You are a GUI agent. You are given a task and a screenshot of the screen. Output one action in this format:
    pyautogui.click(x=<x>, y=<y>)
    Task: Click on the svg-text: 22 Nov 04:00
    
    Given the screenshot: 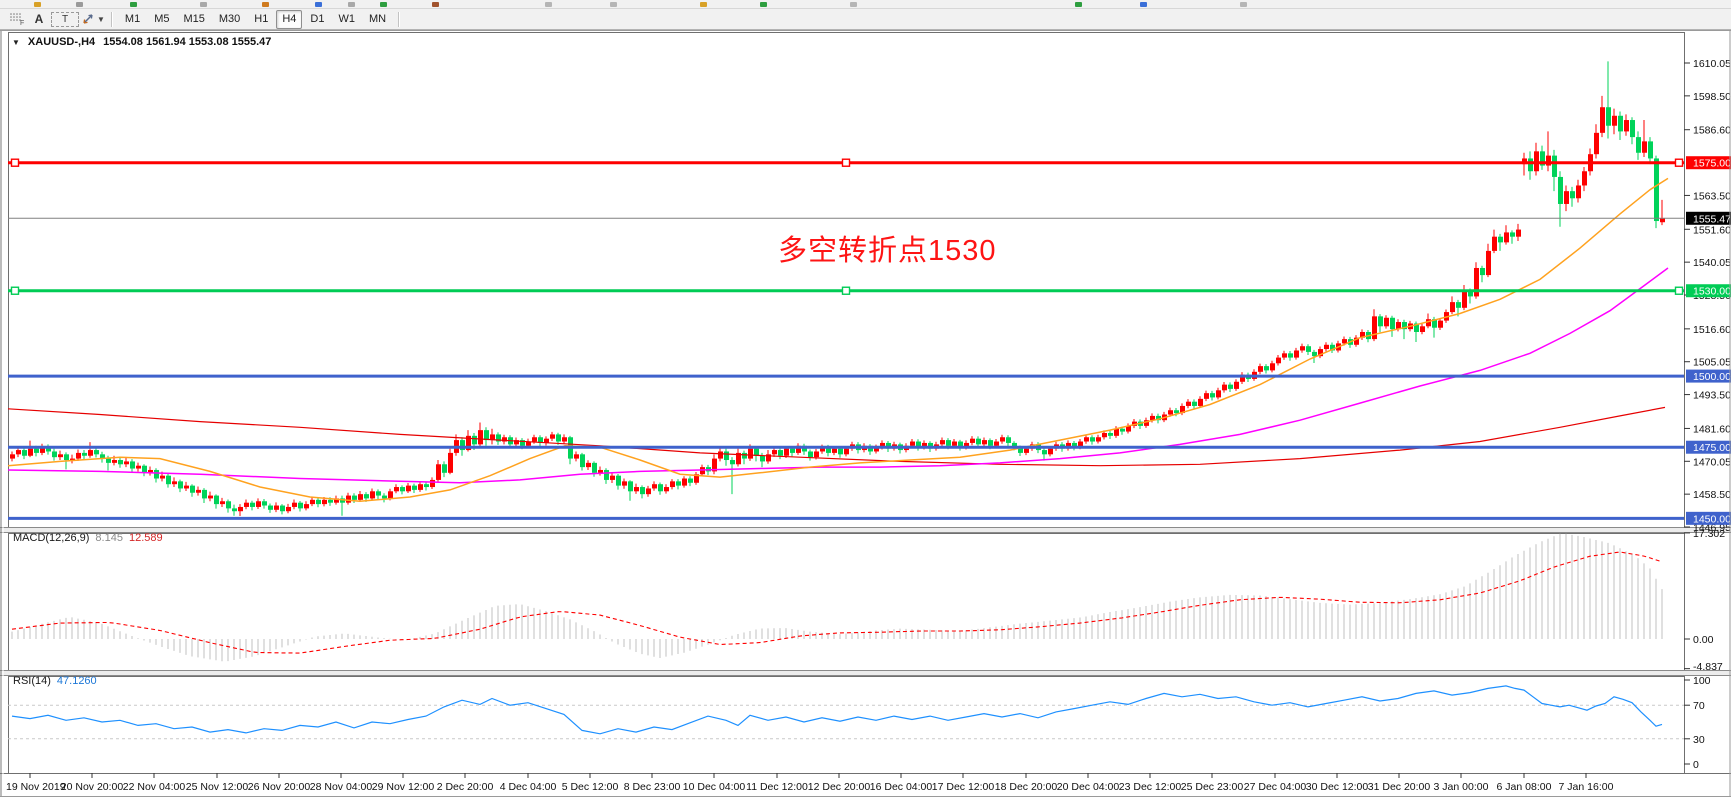 What is the action you would take?
    pyautogui.click(x=154, y=787)
    